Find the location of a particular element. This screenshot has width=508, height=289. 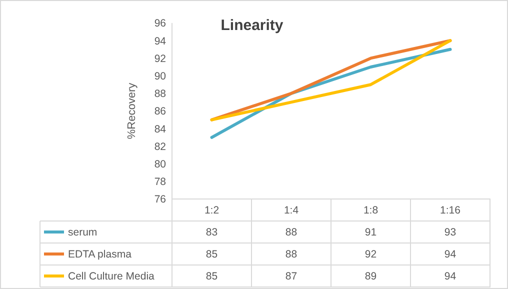

line-series is located at coordinates (331, 80).